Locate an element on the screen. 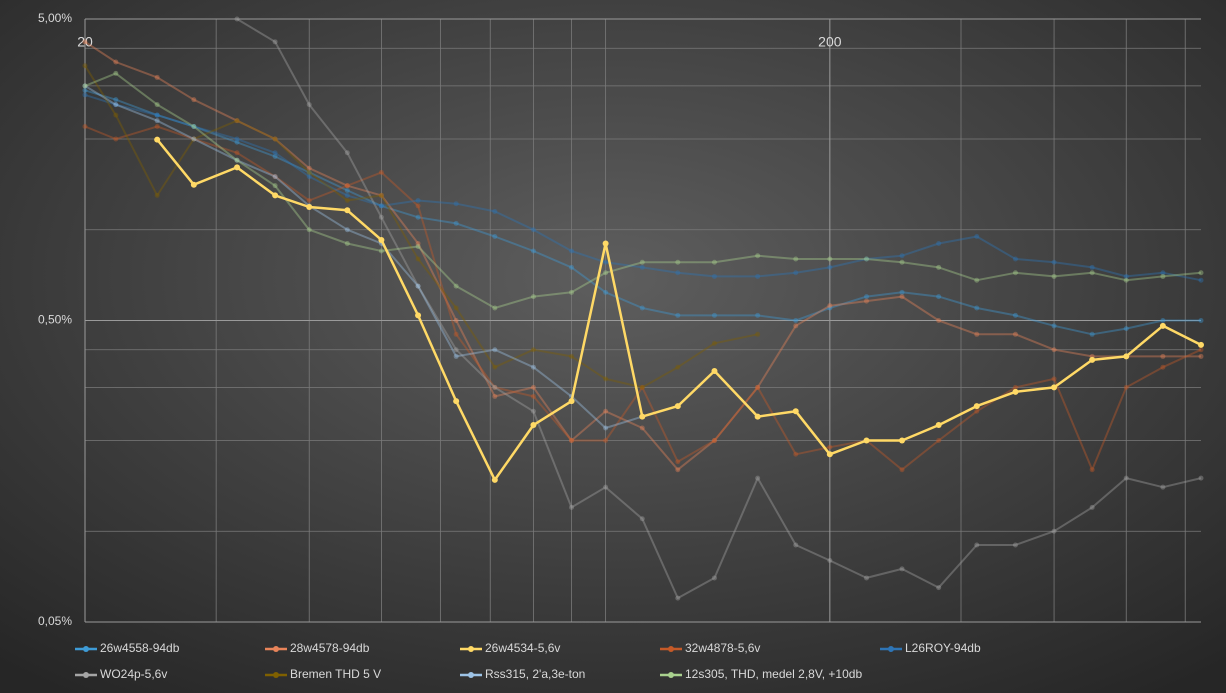  legend-label: Rss315, 2'a,3e-ton is located at coordinates (535, 674).